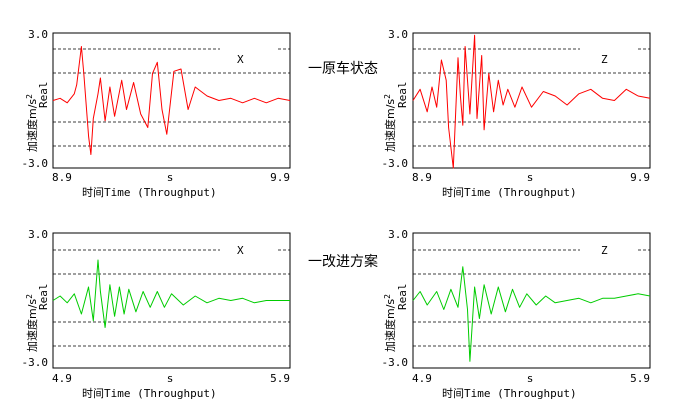 This screenshot has height=417, width=673. I want to click on label-original-vehicle: 一原车状态, so click(343, 68).